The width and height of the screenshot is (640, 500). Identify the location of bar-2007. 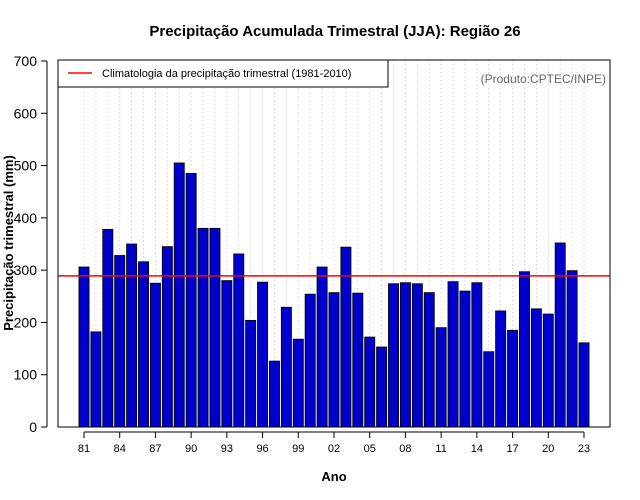
(393, 355).